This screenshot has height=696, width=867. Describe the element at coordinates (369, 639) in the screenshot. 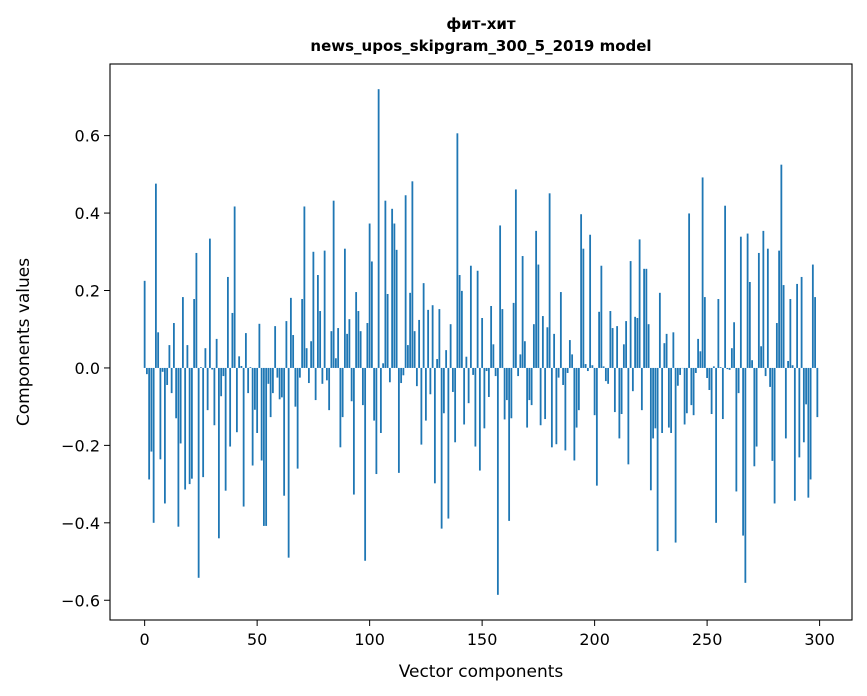

I see `x-tick-label: 100` at that location.